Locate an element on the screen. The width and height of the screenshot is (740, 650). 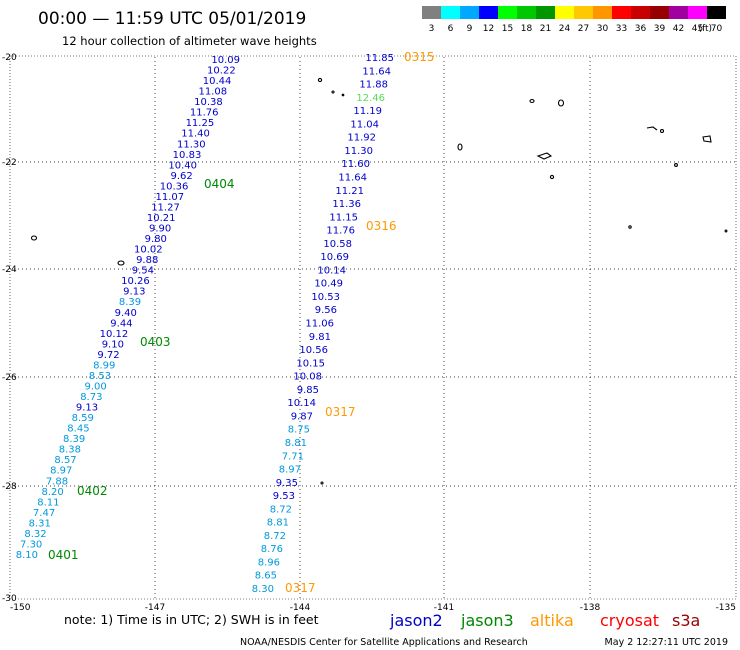
wave-height-label: 9.90 is located at coordinates (160, 229).